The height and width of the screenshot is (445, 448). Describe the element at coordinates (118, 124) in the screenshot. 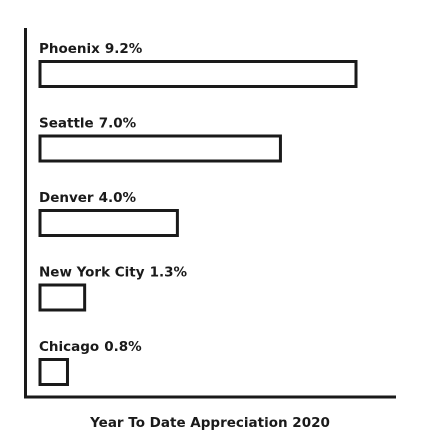

I see `value-label: 7.0%` at that location.